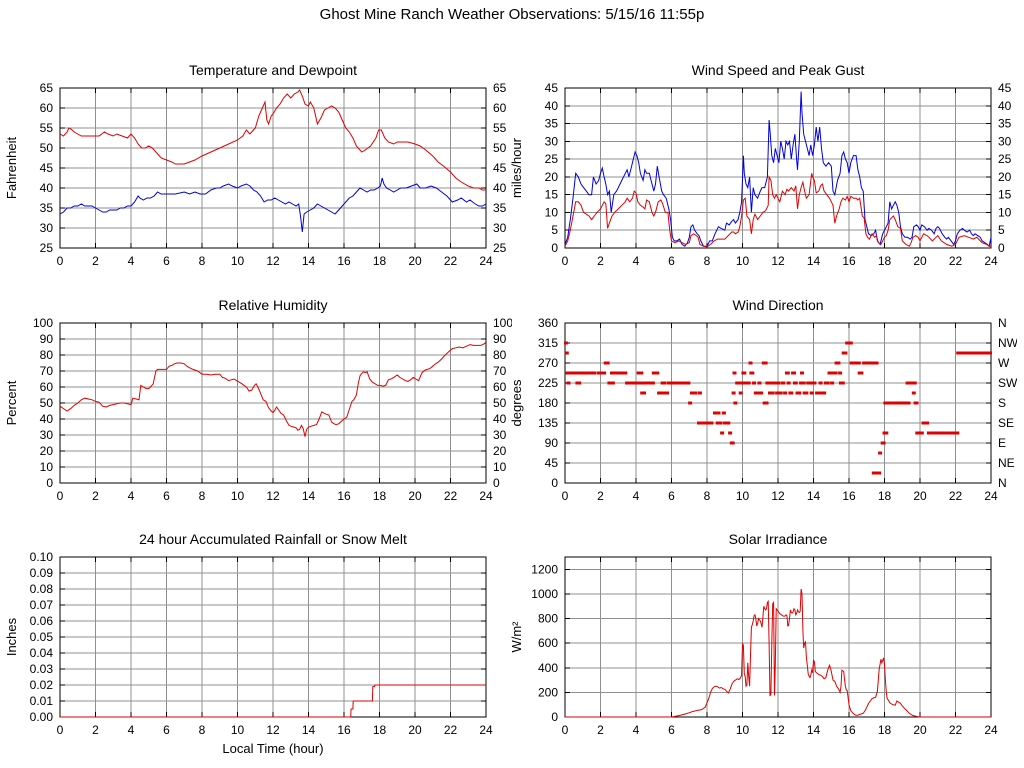 This screenshot has width=1024, height=768. What do you see at coordinates (47, 128) in the screenshot?
I see `svg-text: 55` at bounding box center [47, 128].